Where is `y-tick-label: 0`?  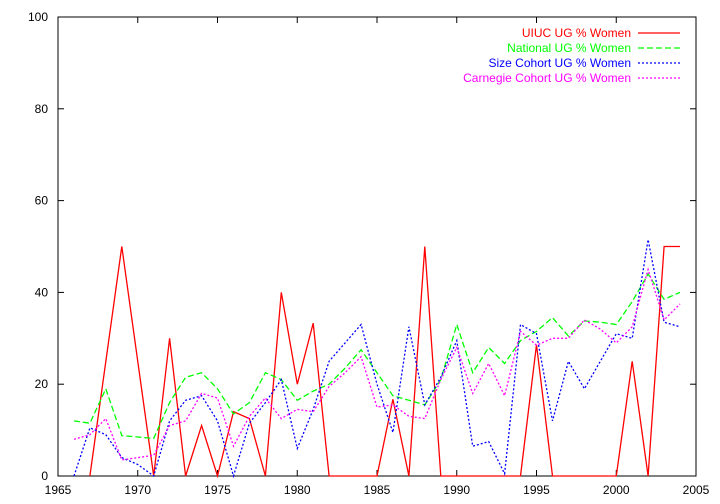
y-tick-label: 0 is located at coordinates (44, 476).